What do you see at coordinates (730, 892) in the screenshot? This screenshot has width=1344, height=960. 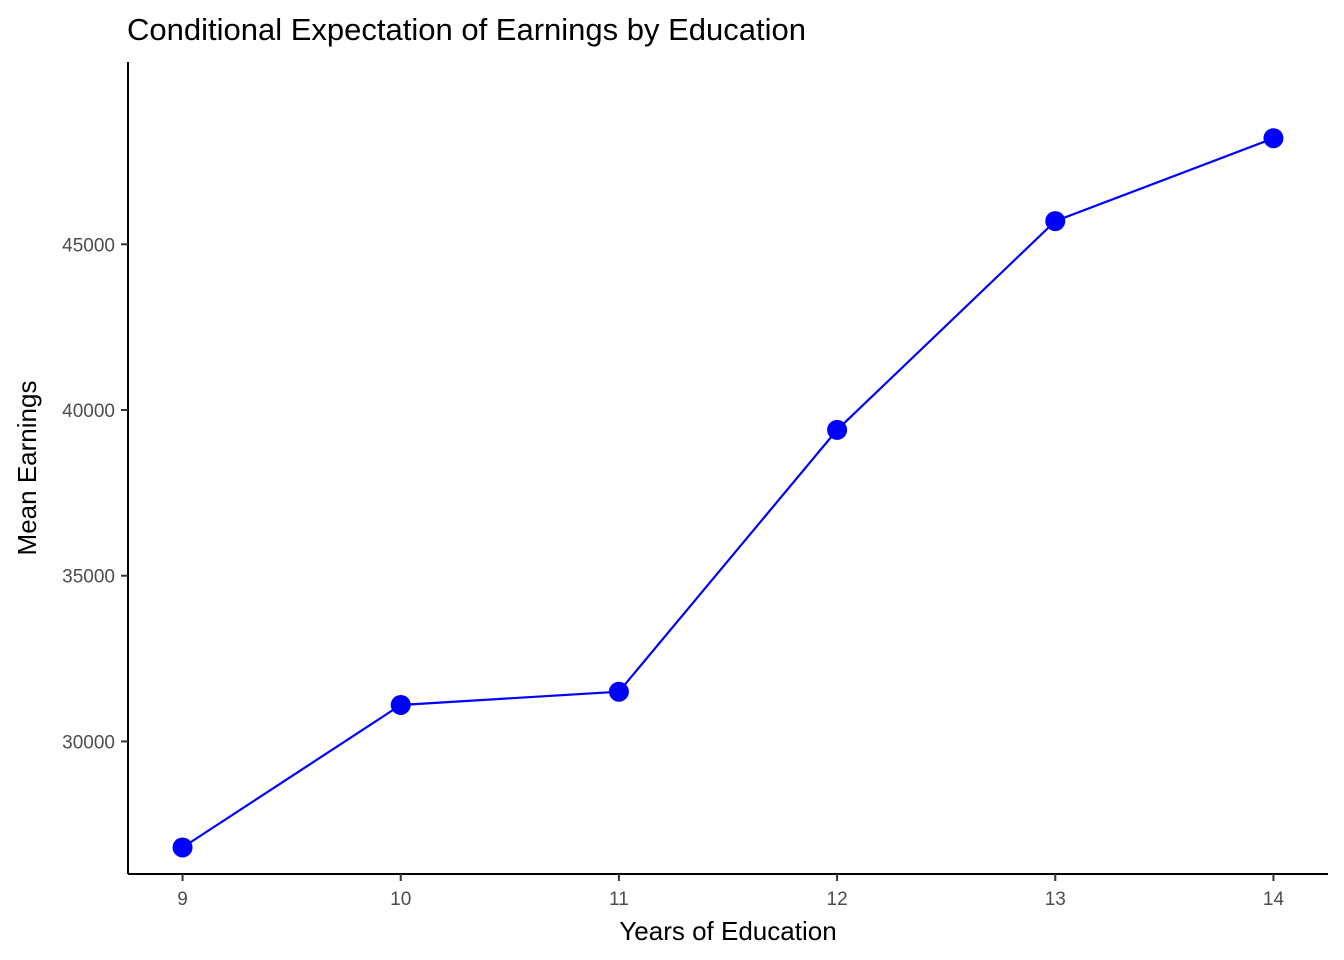 I see `x-ticks: 9 10 11 12 13 14` at bounding box center [730, 892].